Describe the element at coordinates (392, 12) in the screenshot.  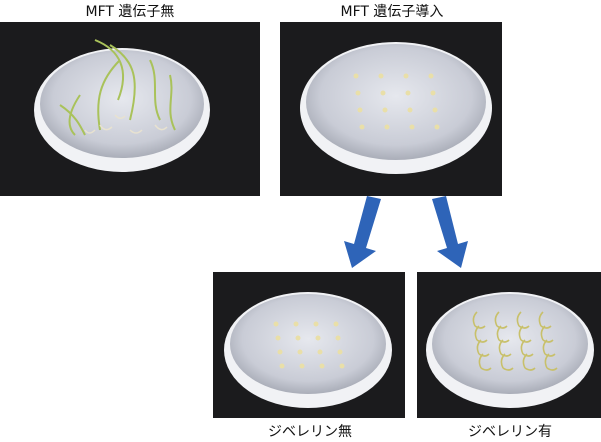
I see `panel-label: MFT 遺伝子導入` at that location.